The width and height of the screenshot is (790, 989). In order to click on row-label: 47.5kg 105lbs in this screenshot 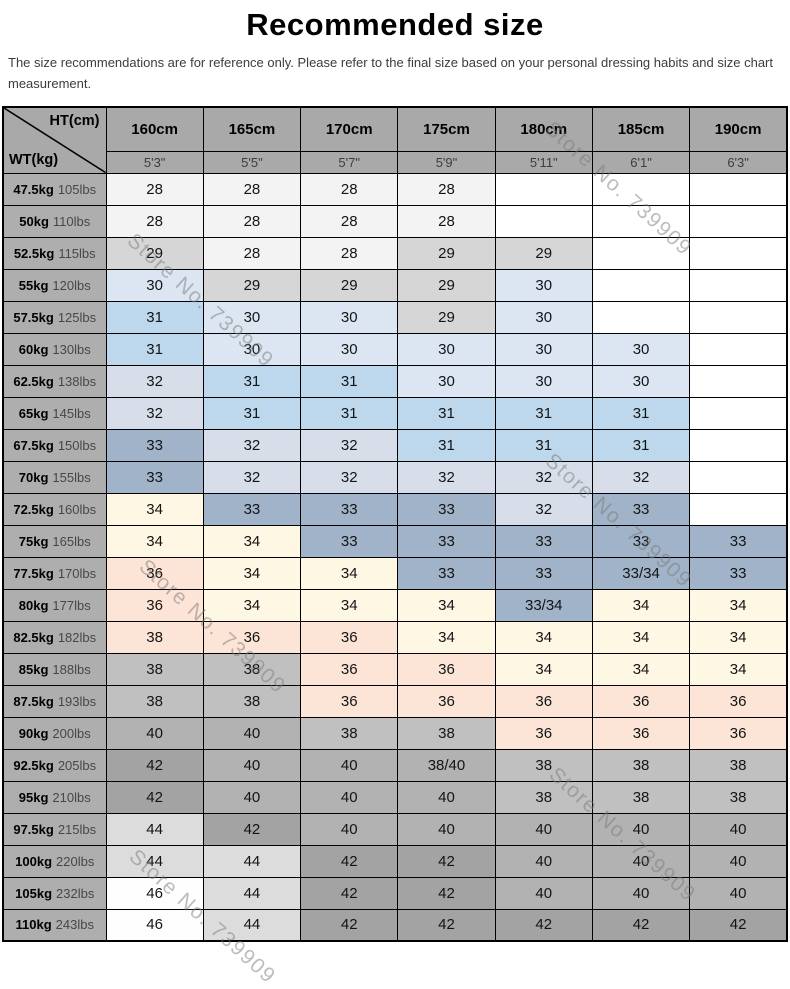, I will do `click(54, 189)`.